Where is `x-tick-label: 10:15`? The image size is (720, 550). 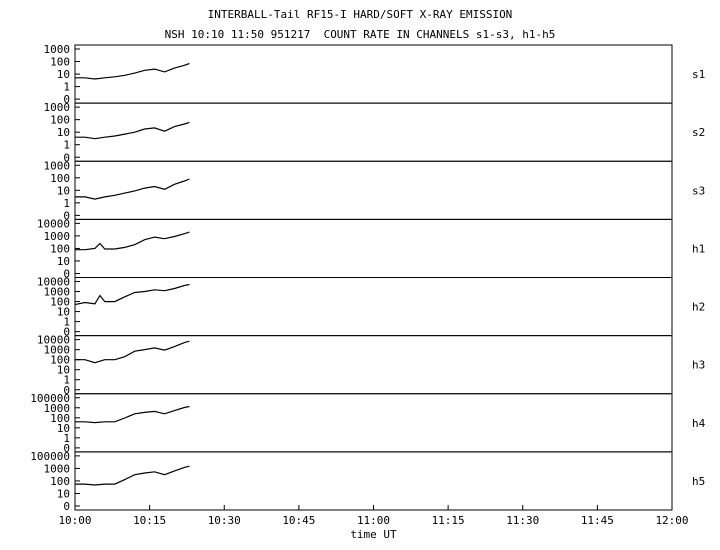 x-tick-label: 10:15 is located at coordinates (149, 520).